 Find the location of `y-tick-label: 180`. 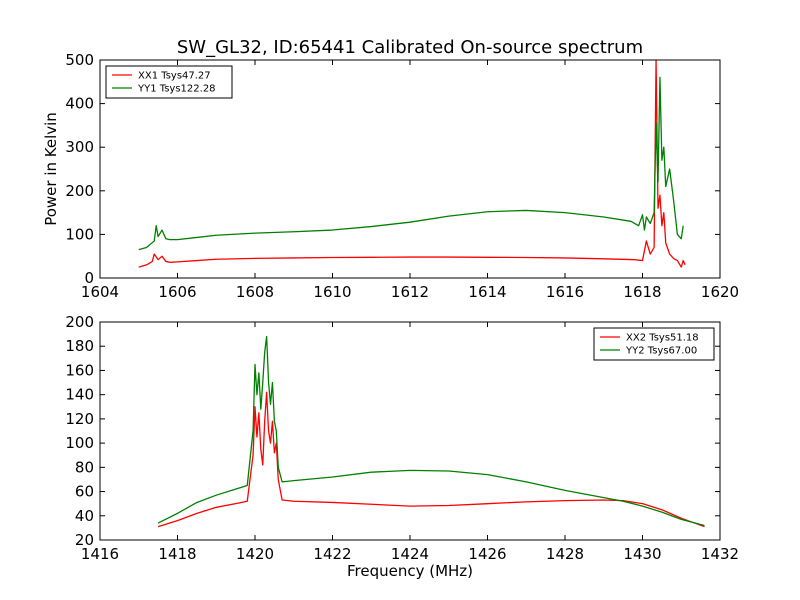

y-tick-label: 180 is located at coordinates (79, 346).